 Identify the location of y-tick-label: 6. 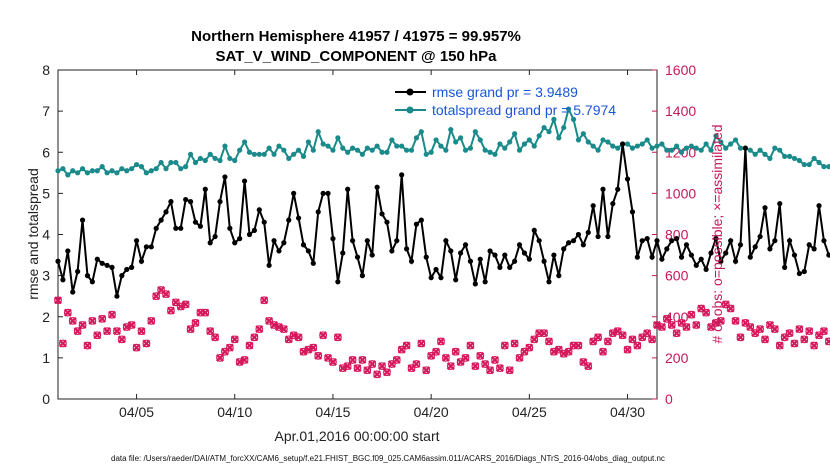
(46, 152).